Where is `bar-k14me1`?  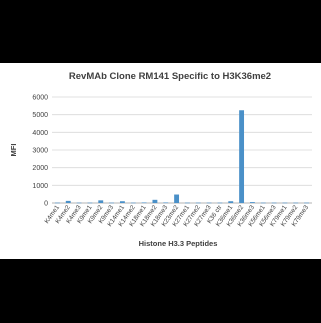 bar-k14me1 is located at coordinates (122, 202).